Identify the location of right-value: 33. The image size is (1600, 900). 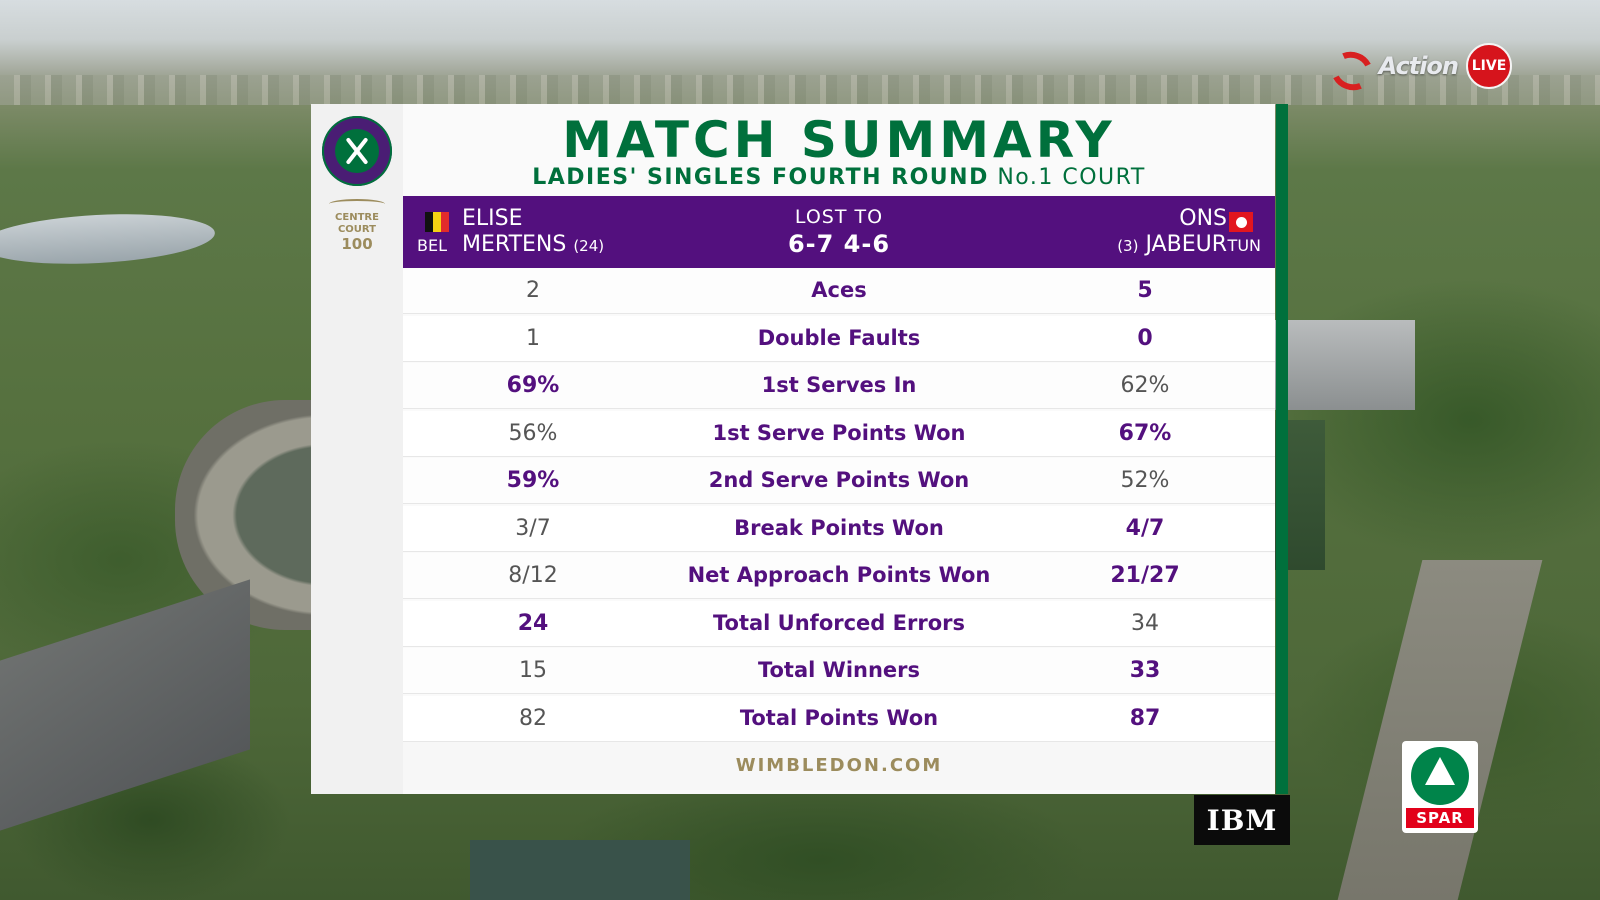
(1145, 670).